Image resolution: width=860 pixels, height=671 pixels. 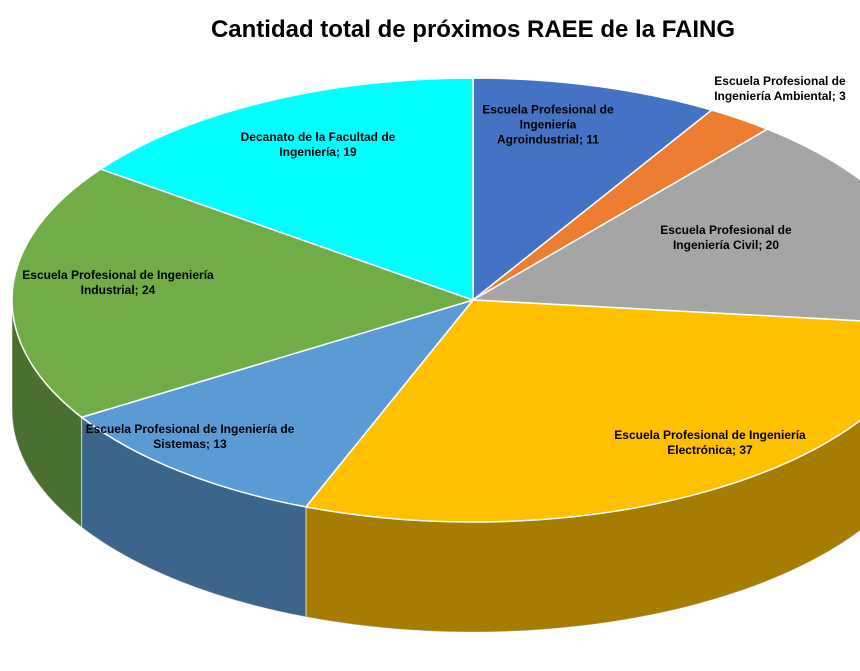 I want to click on label-value: 11, so click(x=593, y=139).